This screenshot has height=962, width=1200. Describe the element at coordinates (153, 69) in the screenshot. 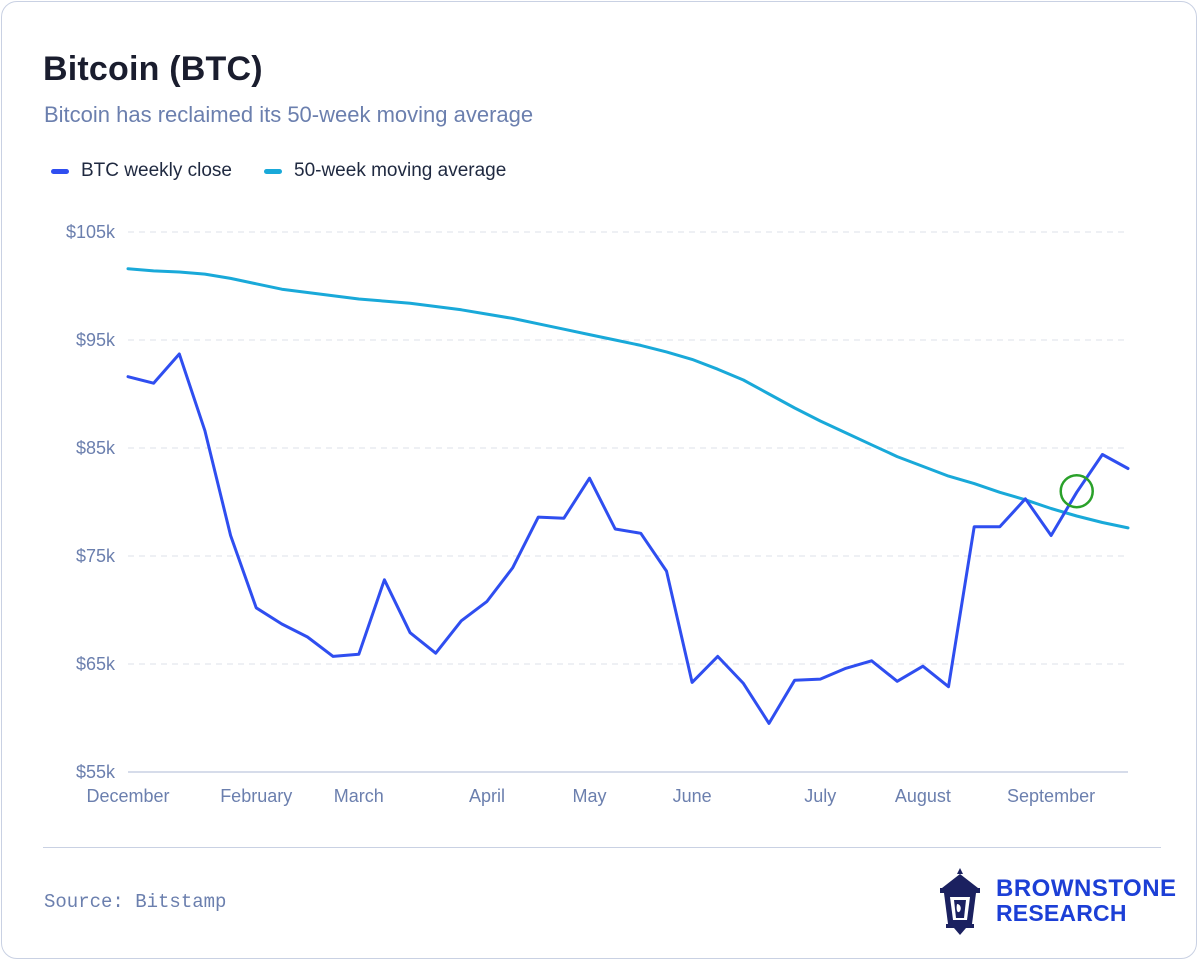

I see `chart-title: Bitcoin (BTC)` at that location.